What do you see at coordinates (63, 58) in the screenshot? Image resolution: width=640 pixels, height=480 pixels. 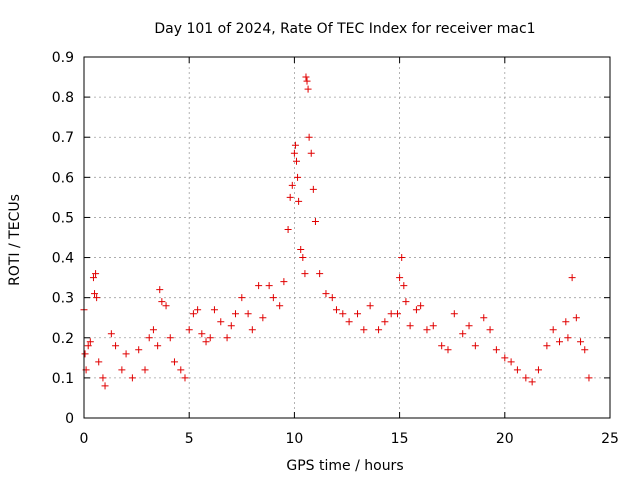 I see `y-tick-label: 0.9` at bounding box center [63, 58].